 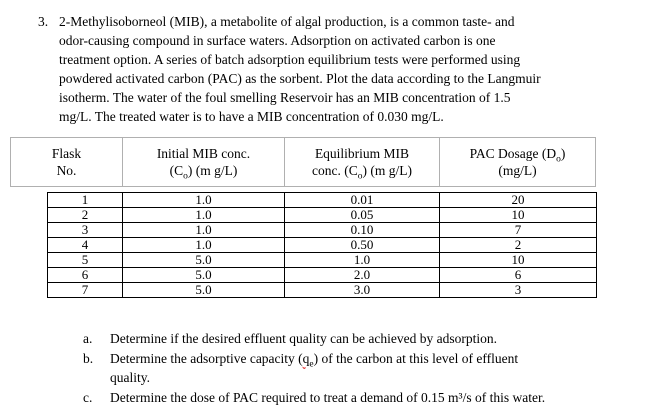 I want to click on header-line: (mg/L), so click(x=517, y=170).